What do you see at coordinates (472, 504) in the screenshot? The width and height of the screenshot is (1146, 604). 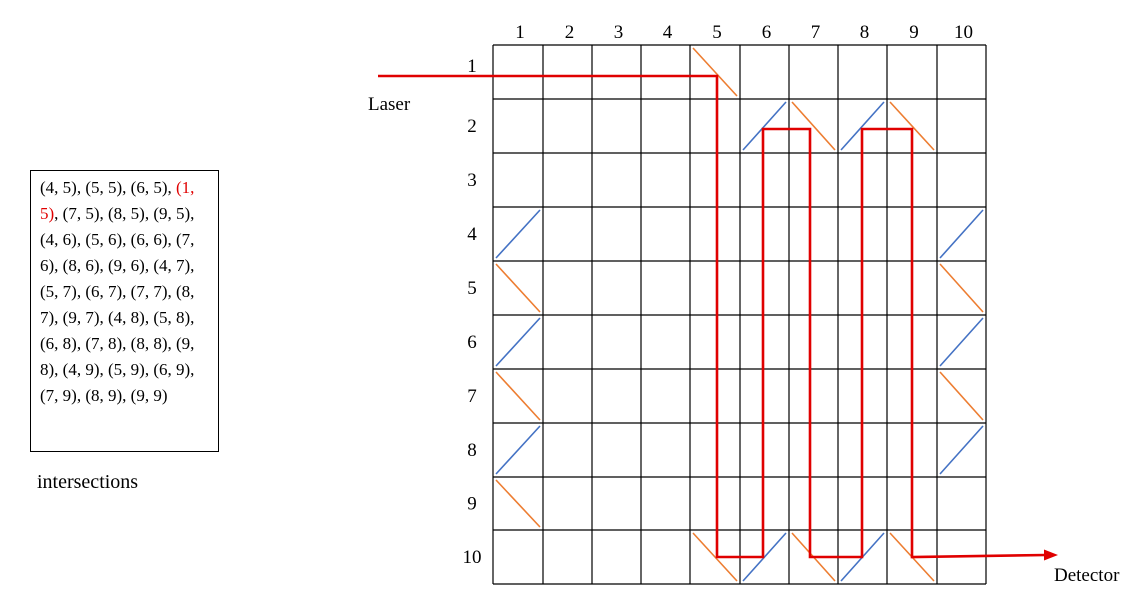 I see `row-label: 9` at bounding box center [472, 504].